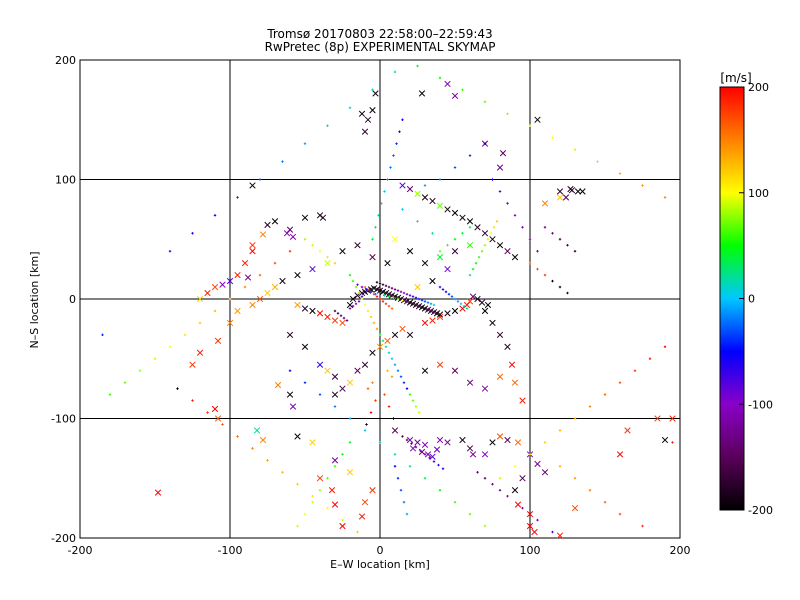 The image size is (800, 600). I want to click on y-tick-label: -100, so click(63, 419).